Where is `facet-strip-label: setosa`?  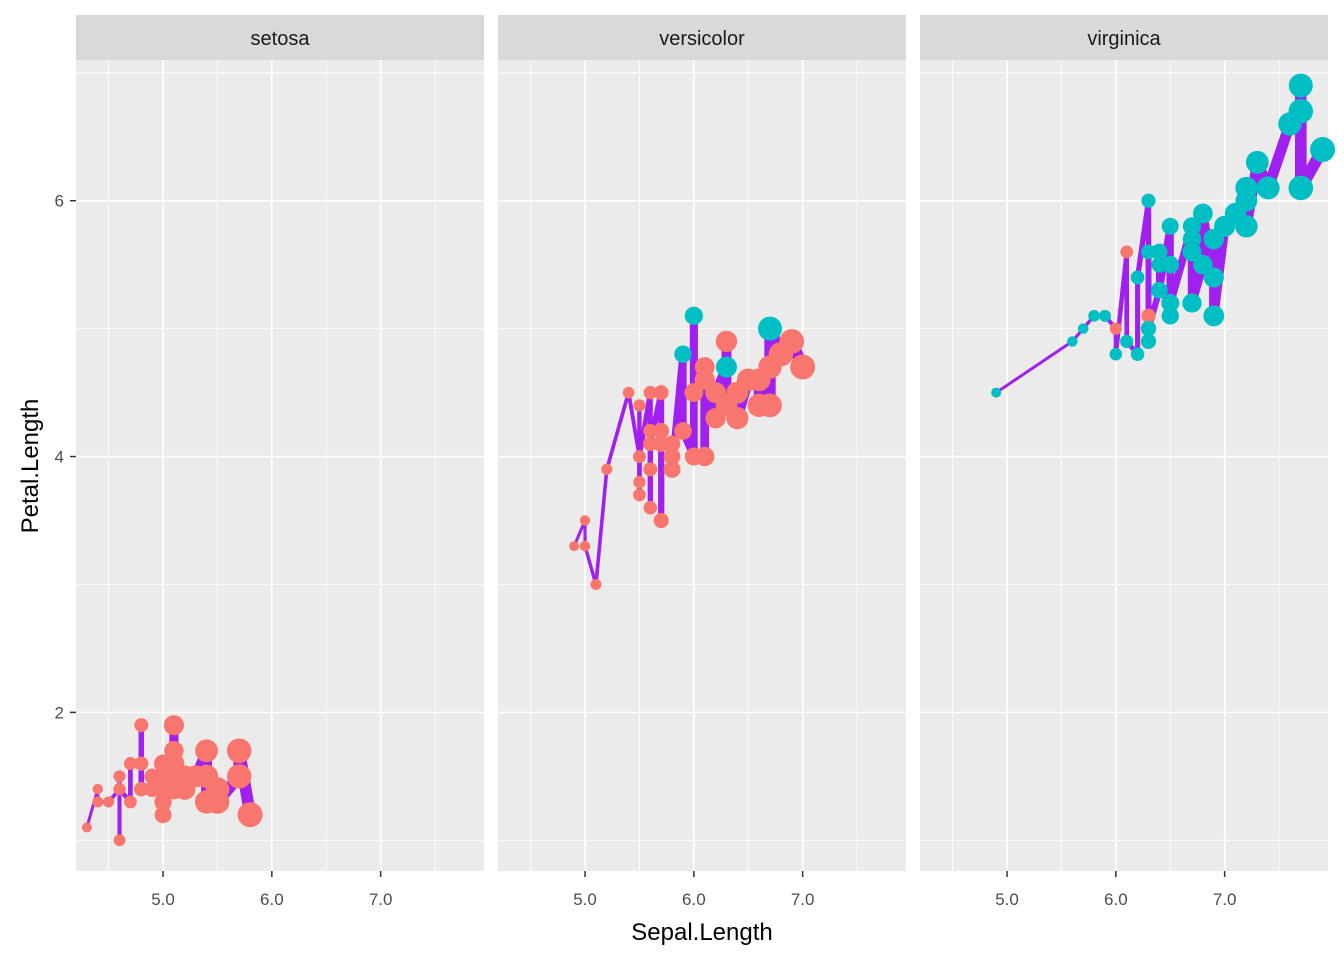 facet-strip-label: setosa is located at coordinates (281, 39).